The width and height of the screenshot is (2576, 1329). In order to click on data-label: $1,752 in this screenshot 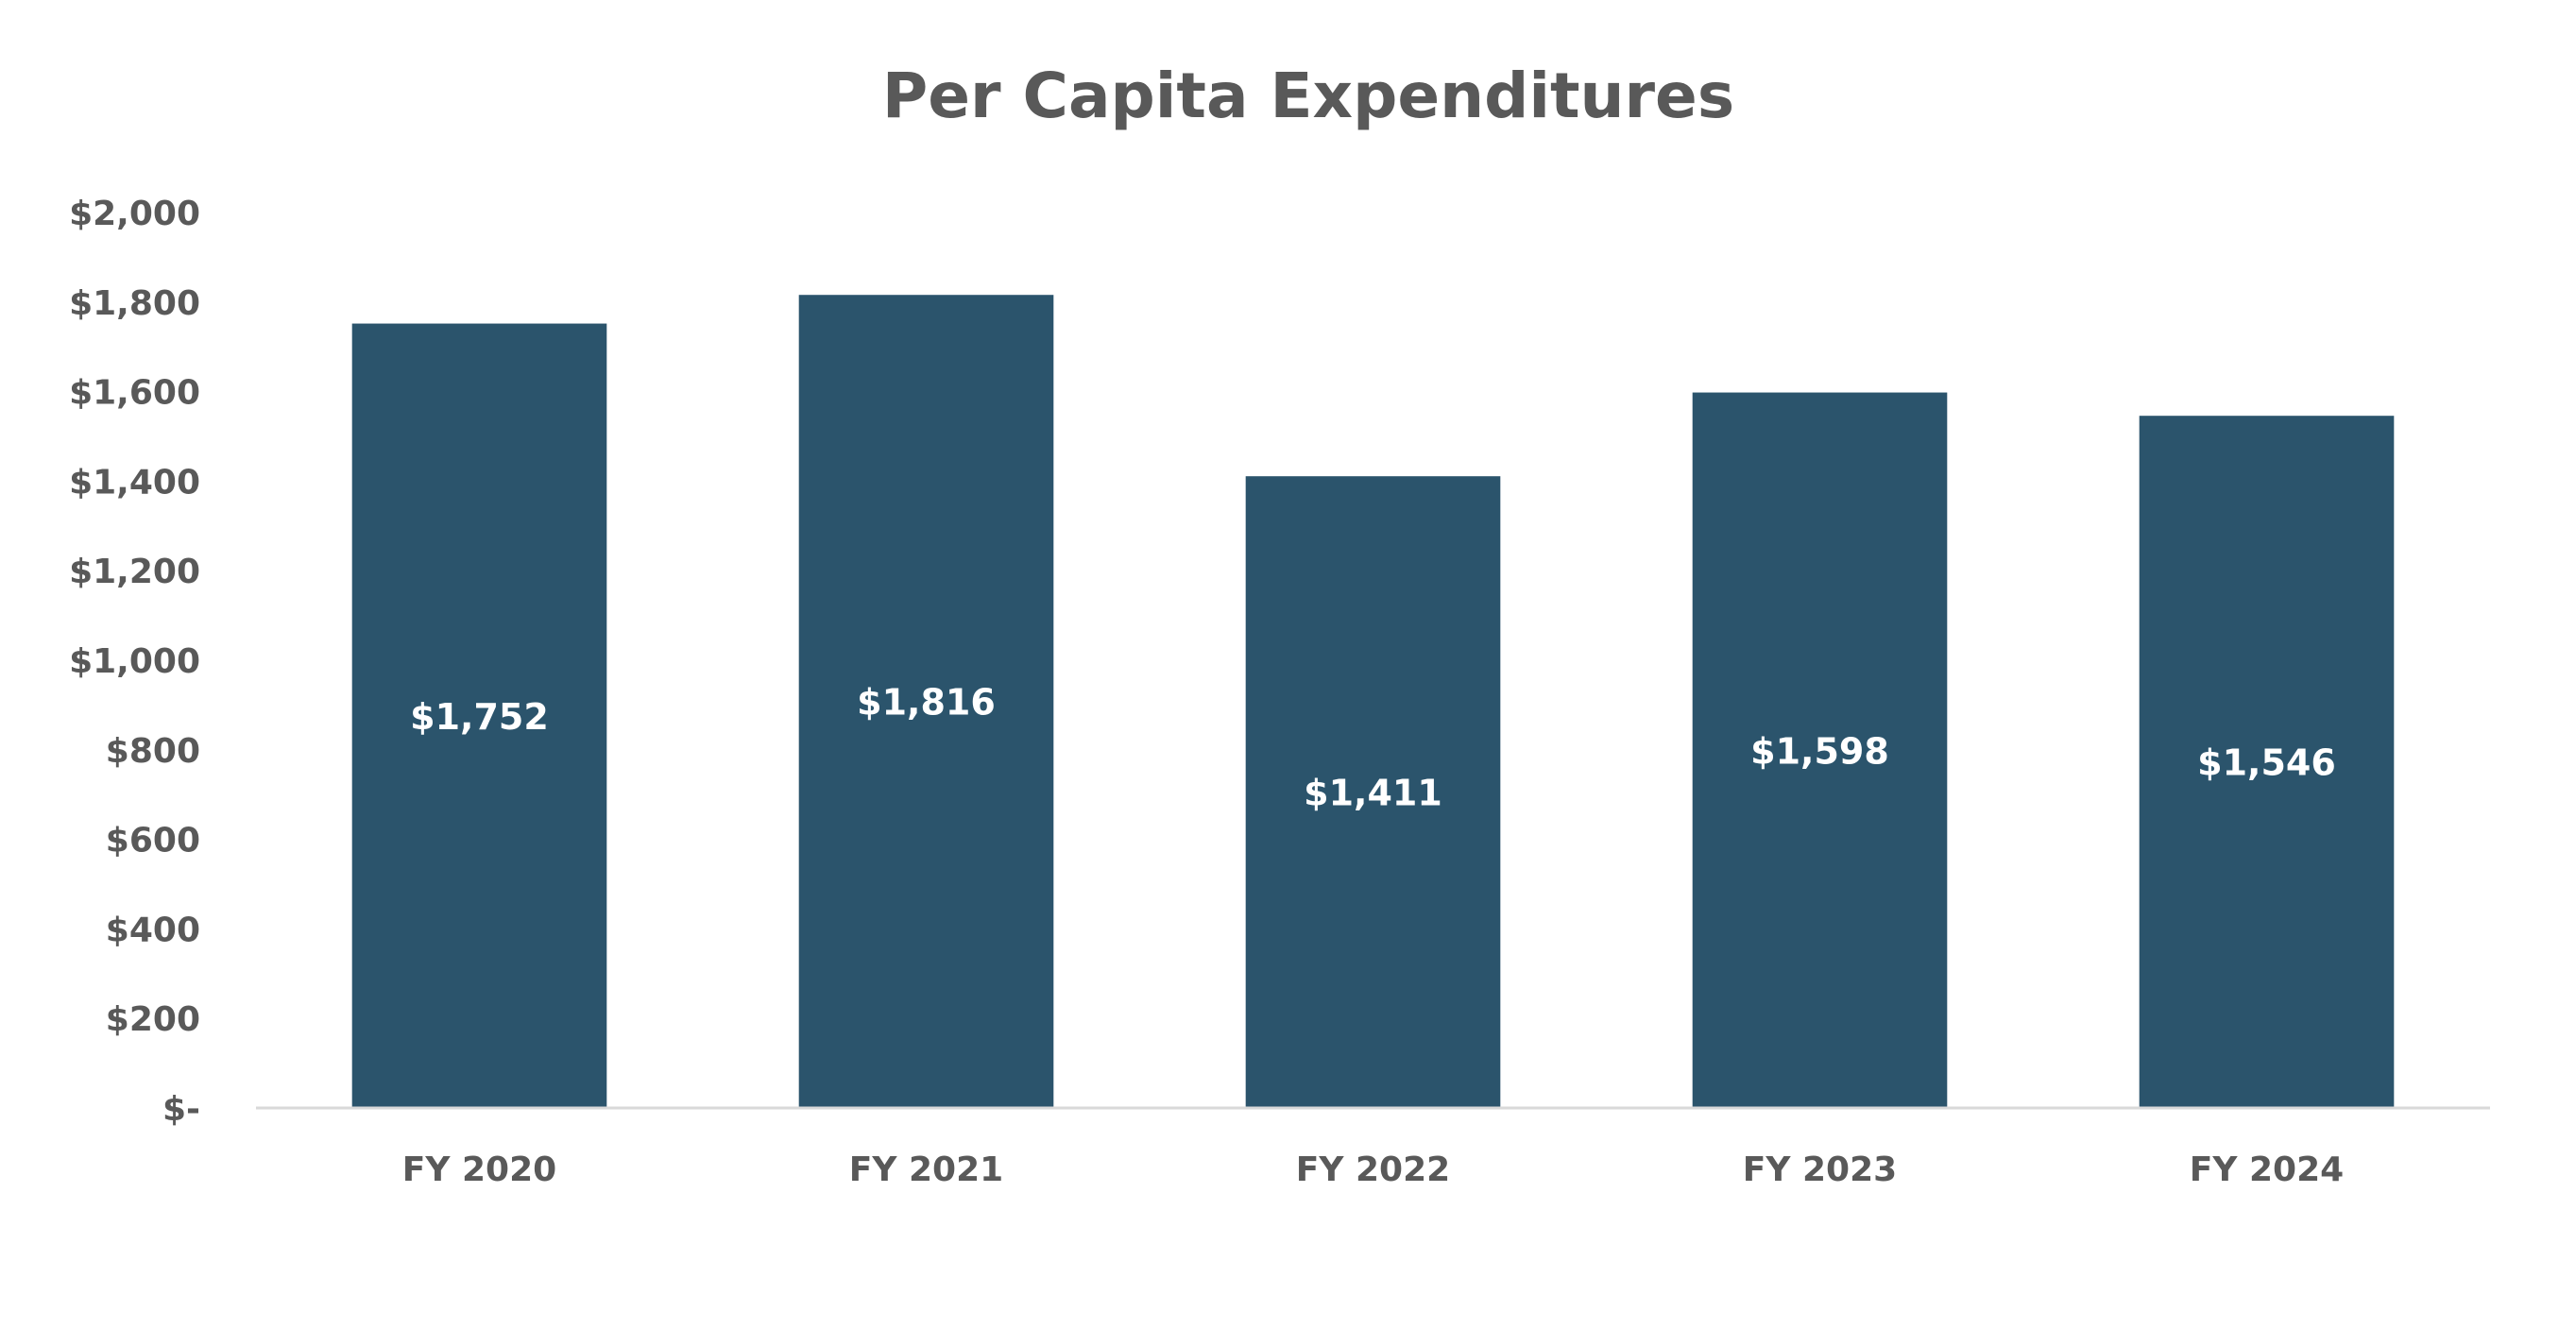, I will do `click(480, 717)`.